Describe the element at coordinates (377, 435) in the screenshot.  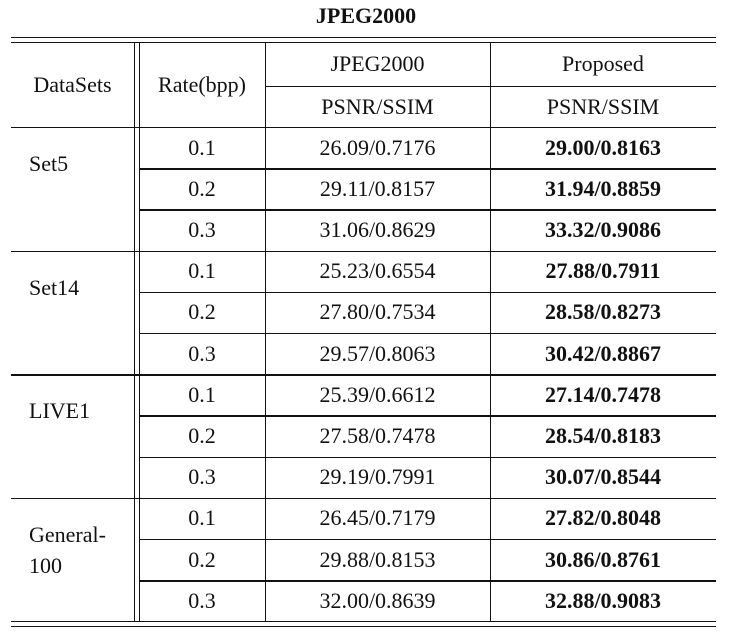
I see `jpeg2000-value-cell: 27.58/0.7478` at that location.